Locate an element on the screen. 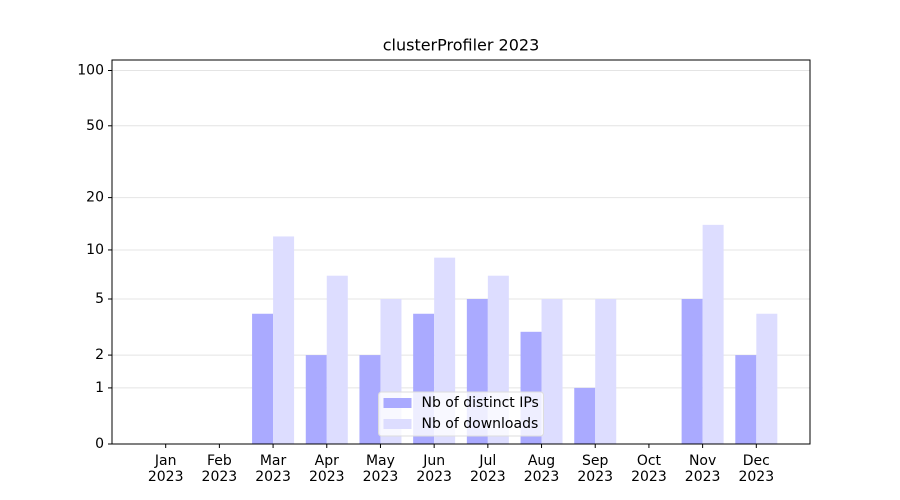 The width and height of the screenshot is (900, 500). legend-box is located at coordinates (461, 414).